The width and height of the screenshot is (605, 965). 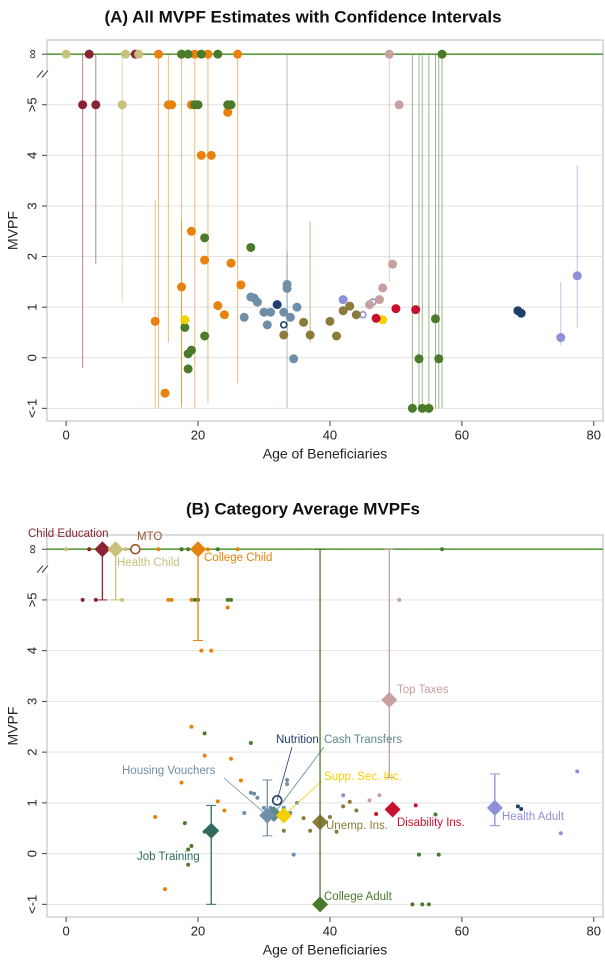 What do you see at coordinates (31, 904) in the screenshot?
I see `y-tick-label: <-1` at bounding box center [31, 904].